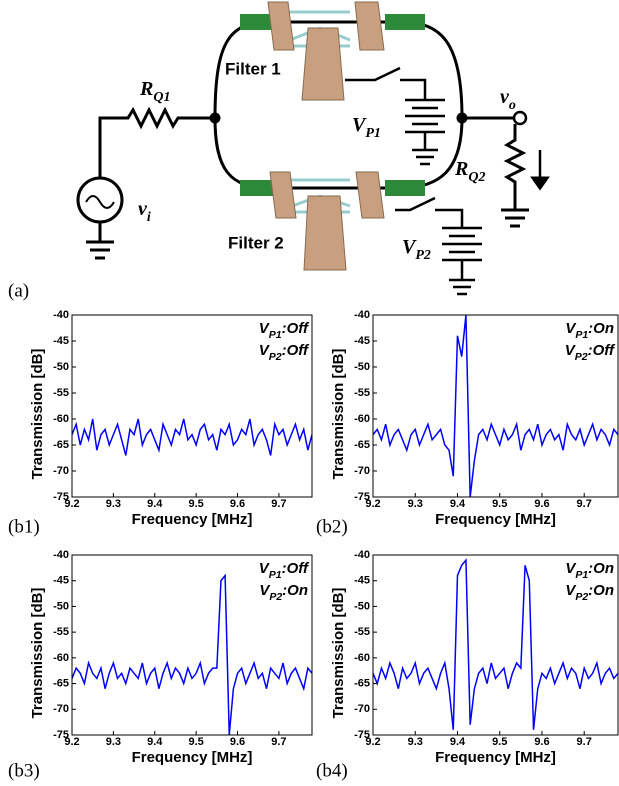  I want to click on label-base: R, so click(146, 89).